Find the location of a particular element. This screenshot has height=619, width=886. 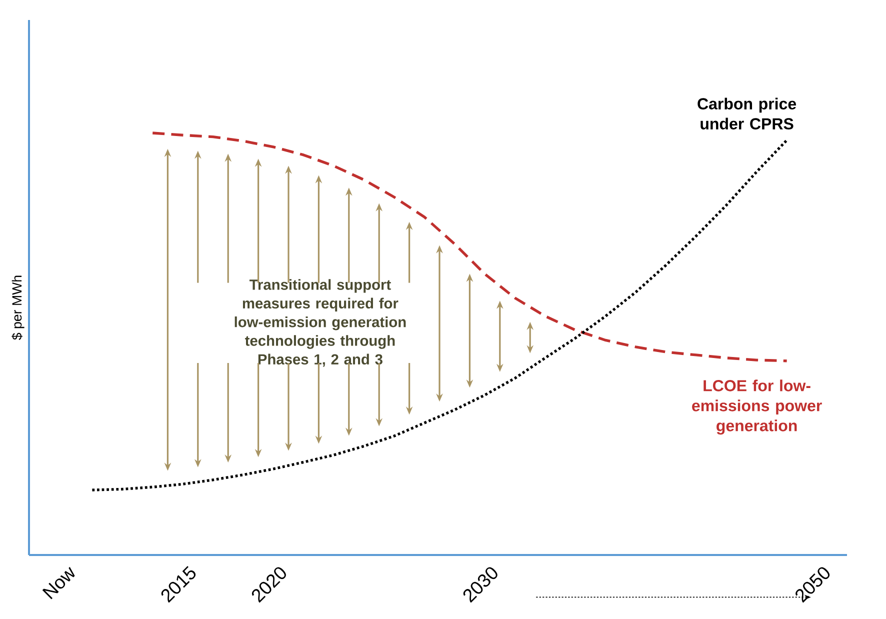

series-label: LCOE for low-emissions power generation is located at coordinates (757, 407).